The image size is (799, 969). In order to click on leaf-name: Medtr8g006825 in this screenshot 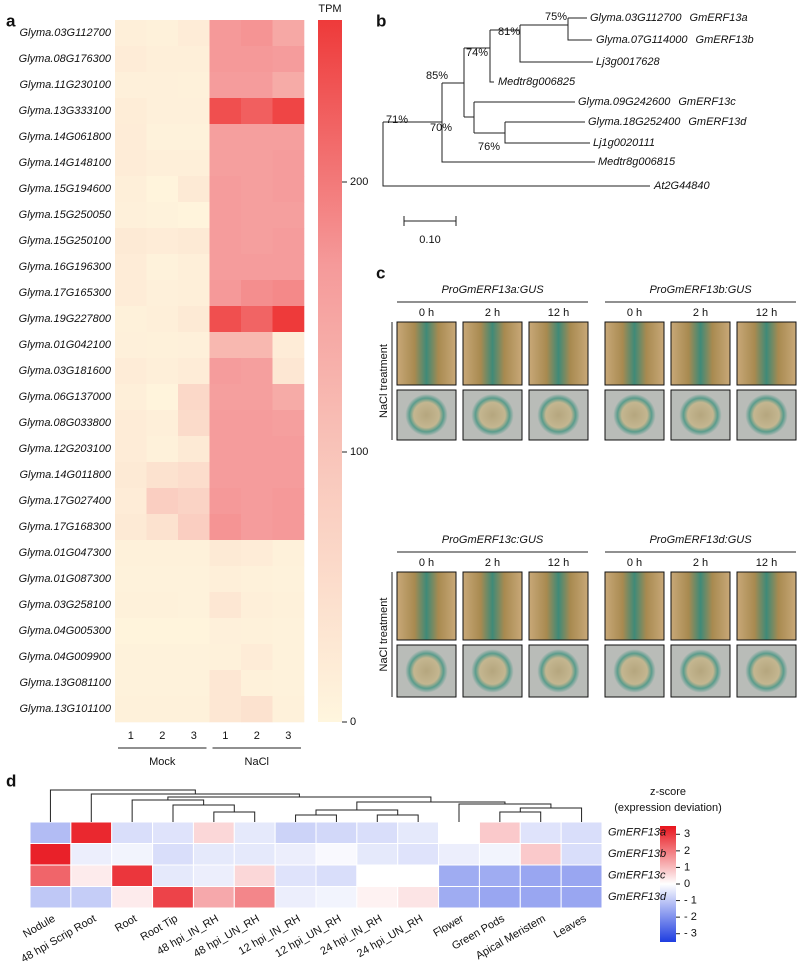, I will do `click(537, 82)`.